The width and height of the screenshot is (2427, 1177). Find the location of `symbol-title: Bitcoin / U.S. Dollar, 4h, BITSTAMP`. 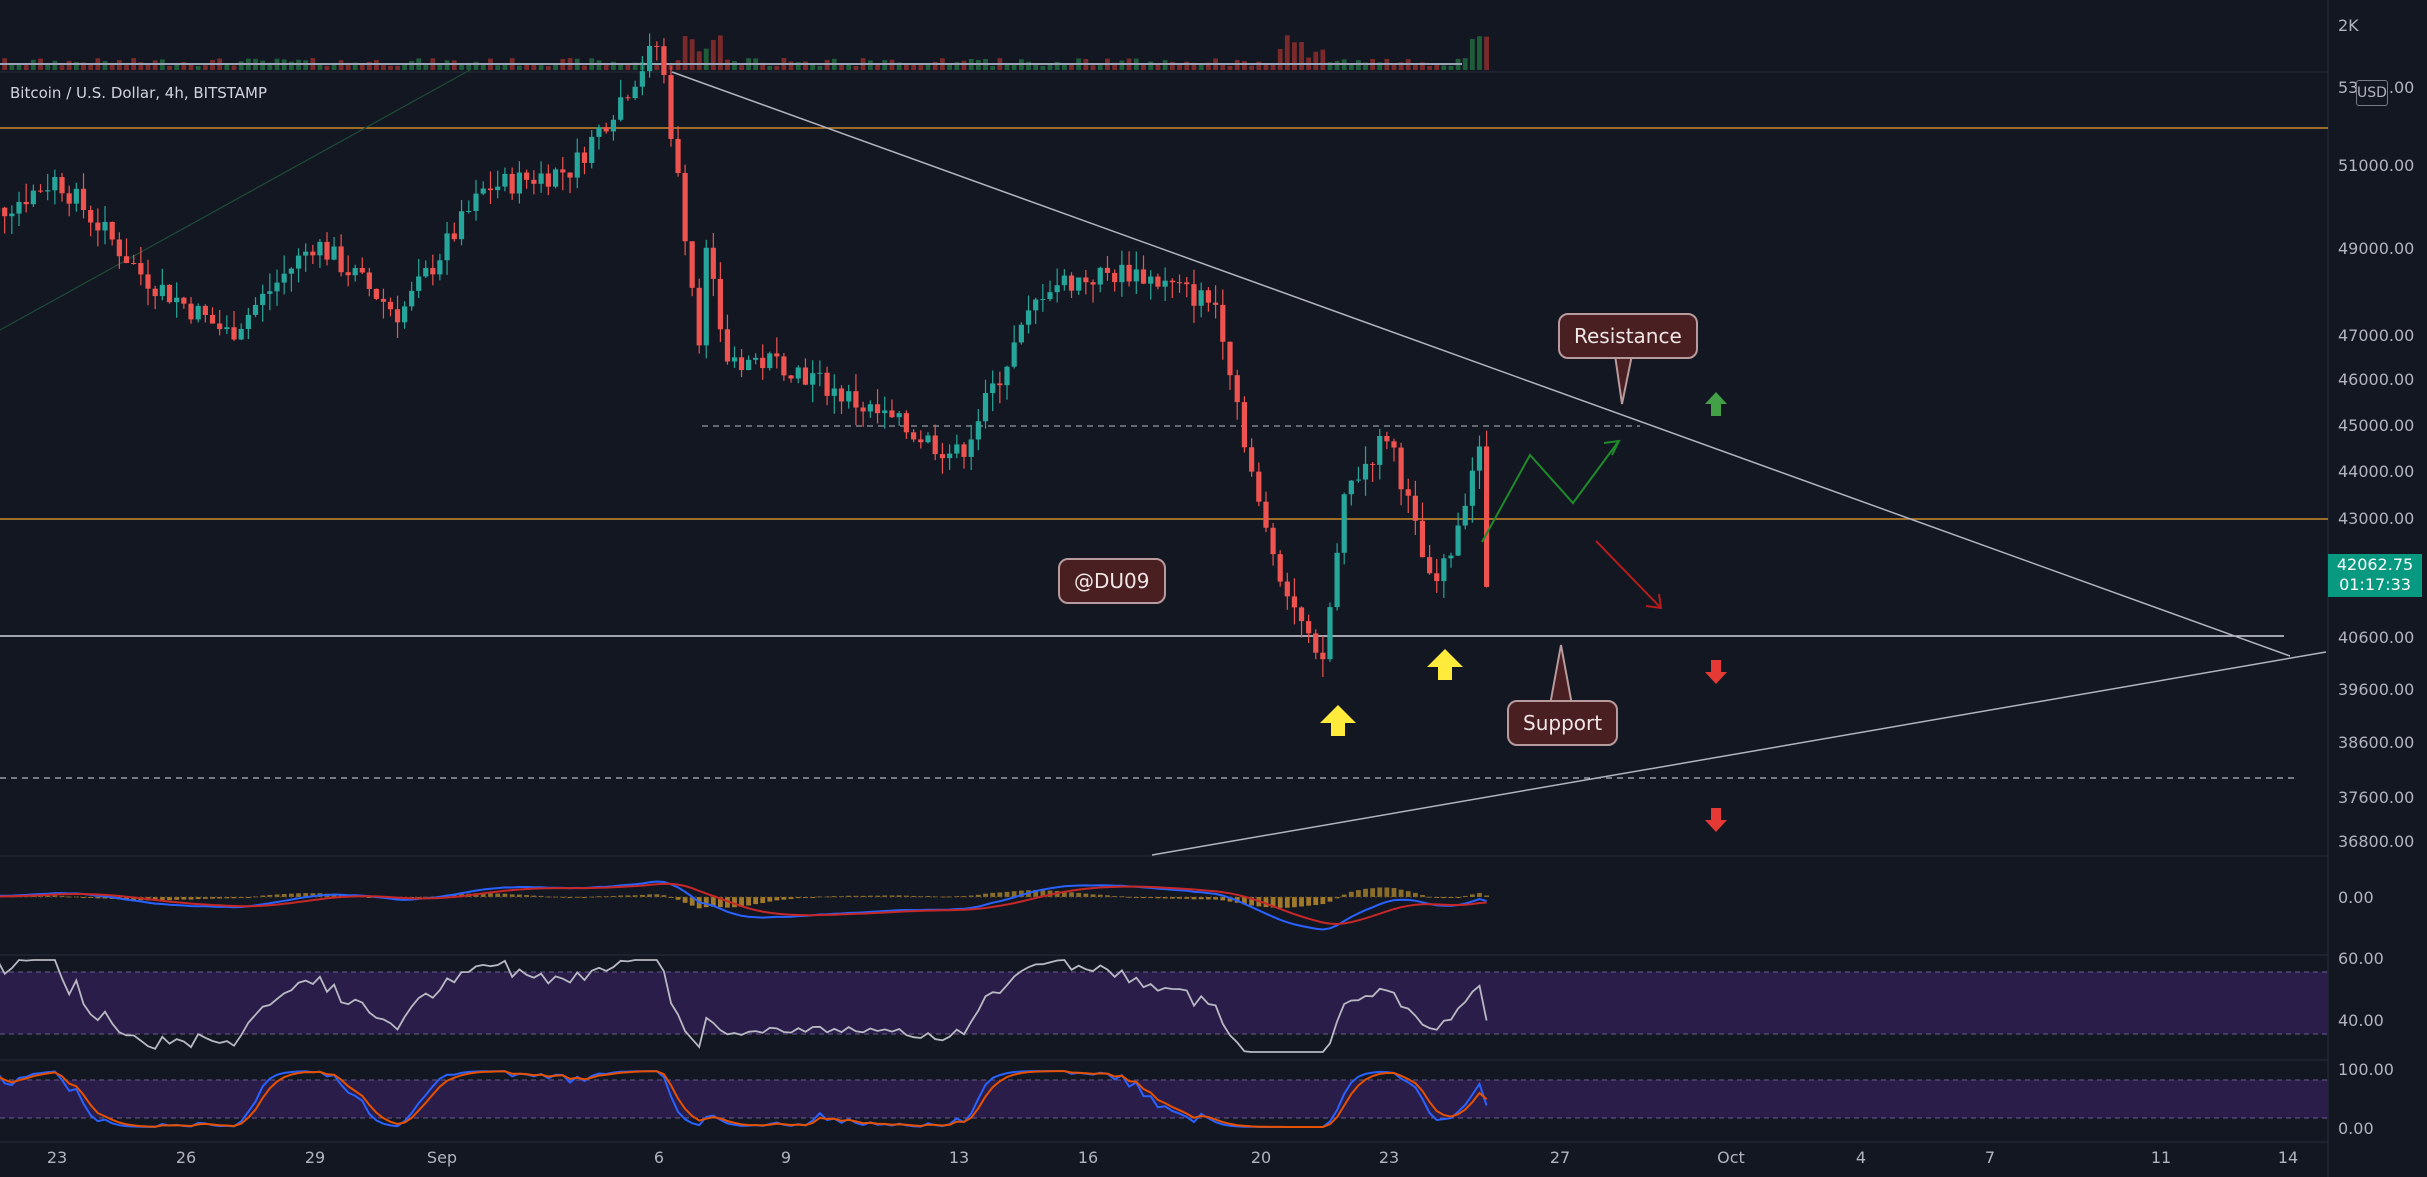

symbol-title: Bitcoin / U.S. Dollar, 4h, BITSTAMP is located at coordinates (139, 93).